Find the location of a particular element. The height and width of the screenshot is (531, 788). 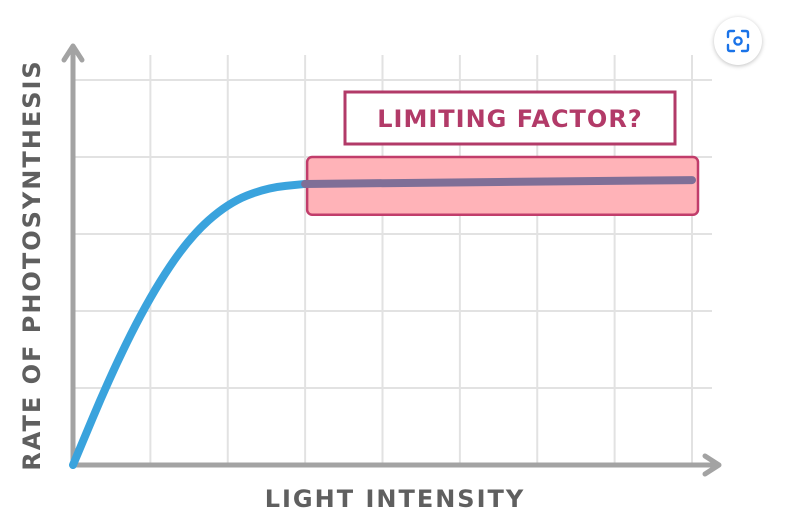

lens-scan-icon is located at coordinates (738, 41).